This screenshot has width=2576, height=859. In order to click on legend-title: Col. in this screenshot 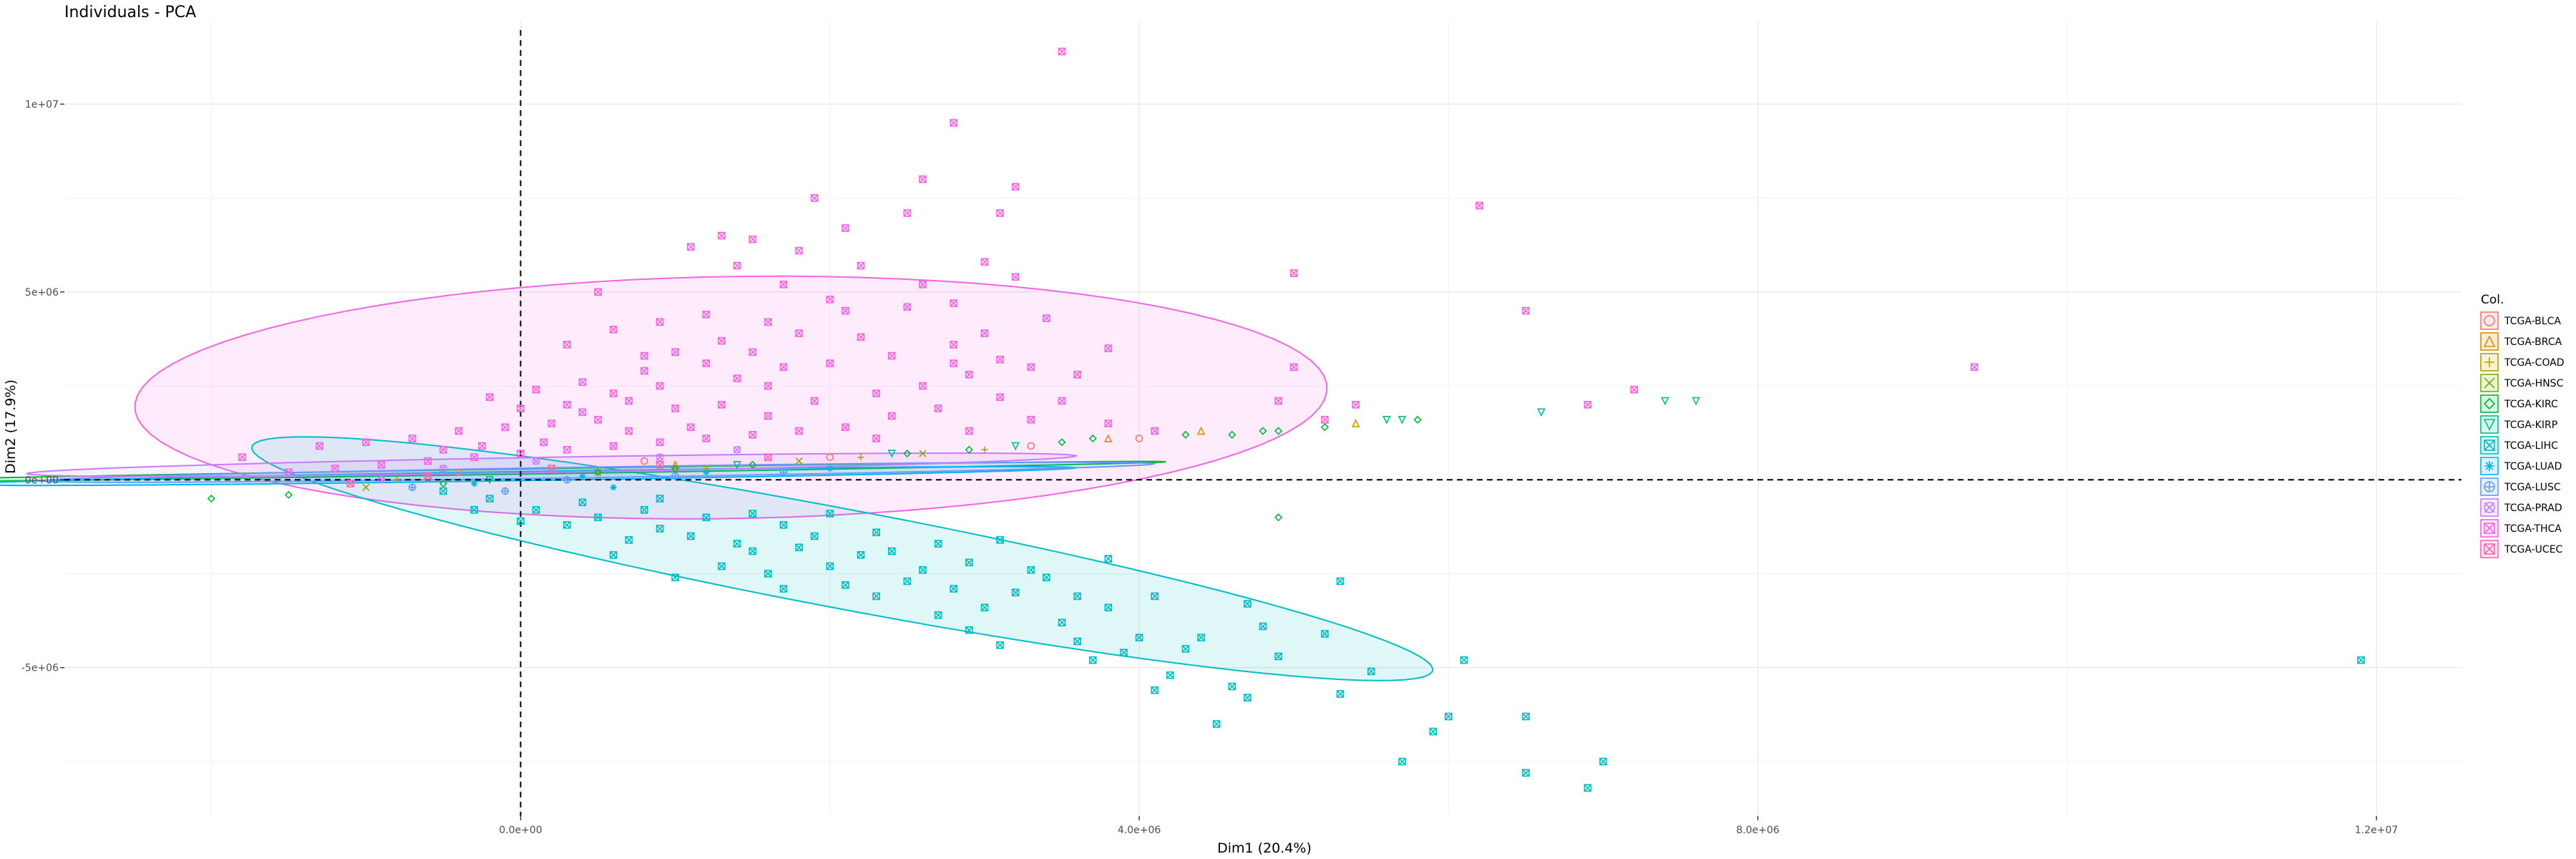, I will do `click(2492, 300)`.